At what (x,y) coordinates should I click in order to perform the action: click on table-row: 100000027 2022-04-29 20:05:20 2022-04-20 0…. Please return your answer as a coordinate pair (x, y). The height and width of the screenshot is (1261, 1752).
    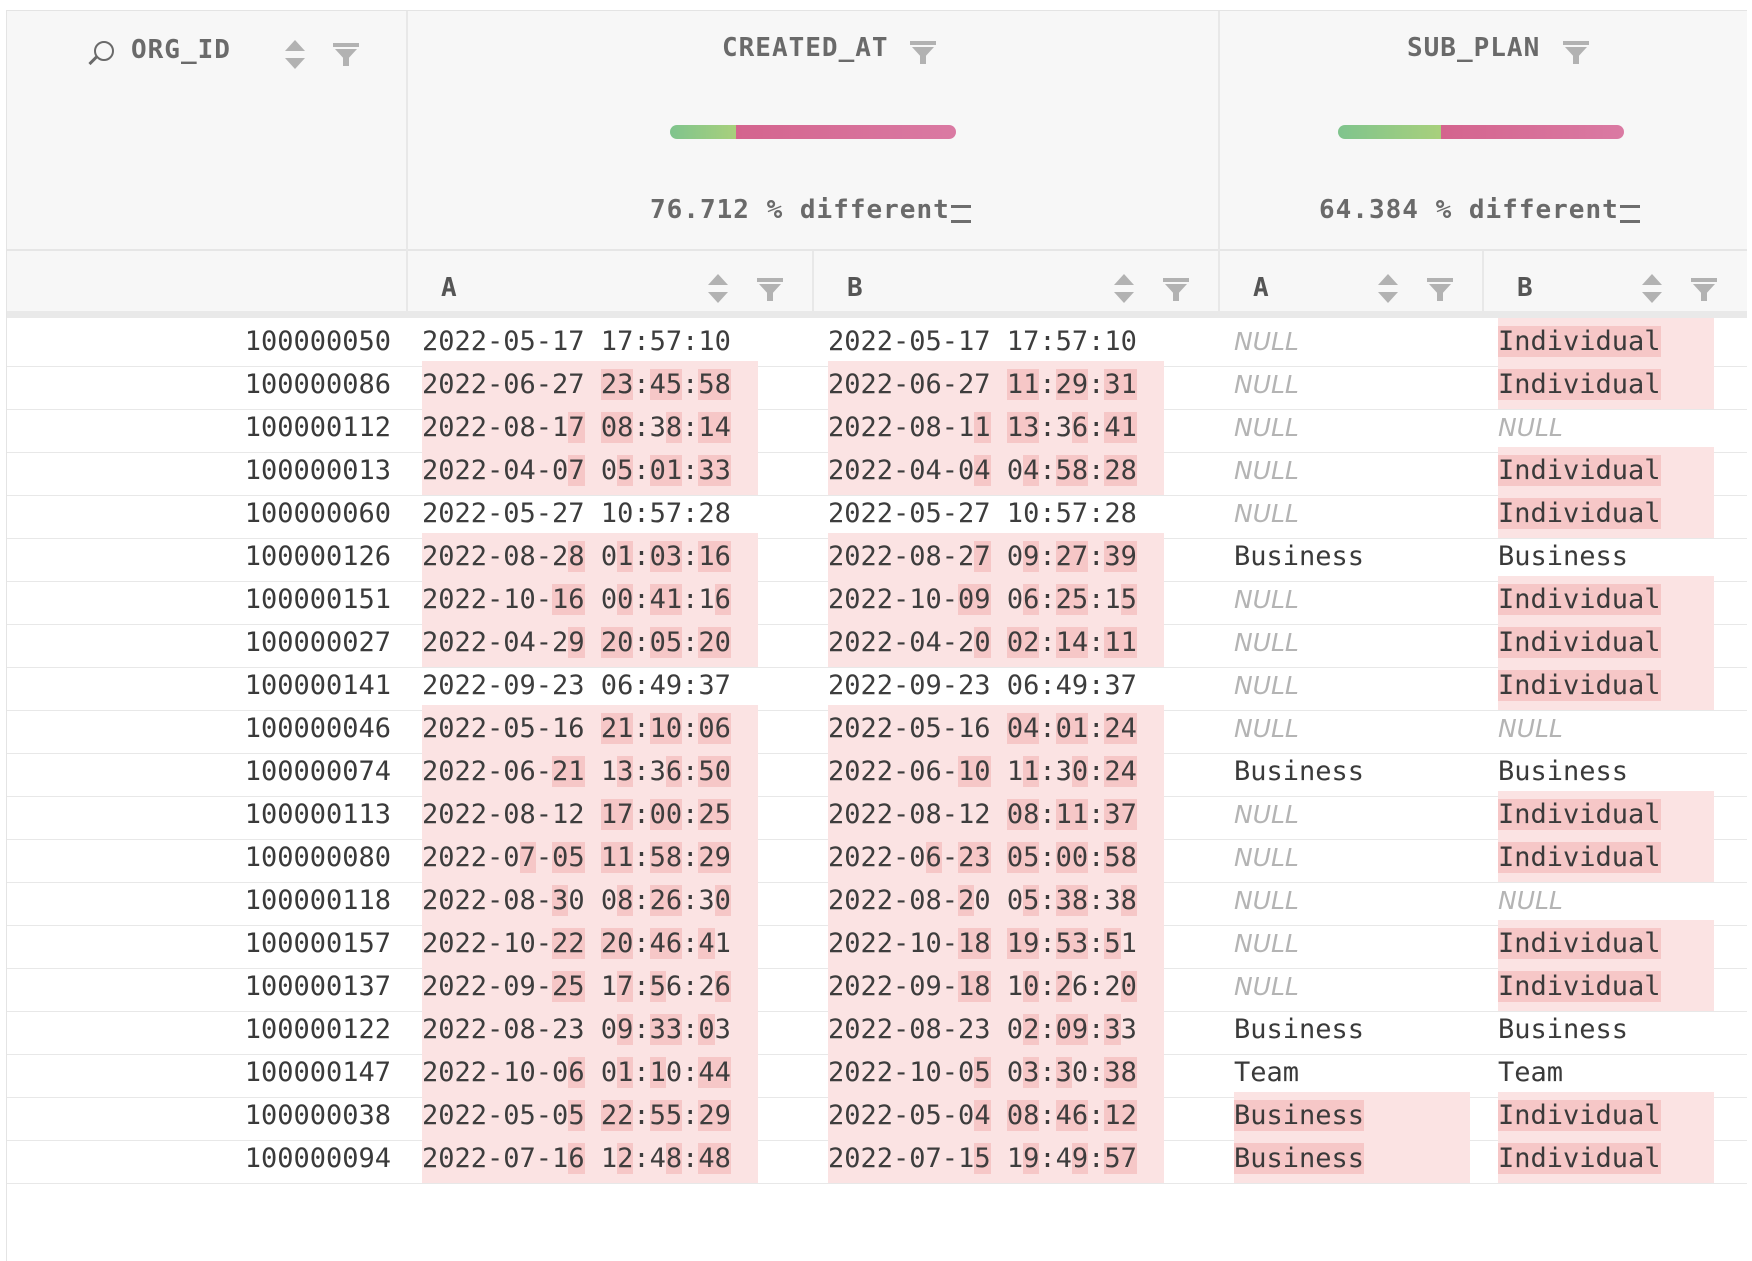
    Looking at the image, I should click on (877, 643).